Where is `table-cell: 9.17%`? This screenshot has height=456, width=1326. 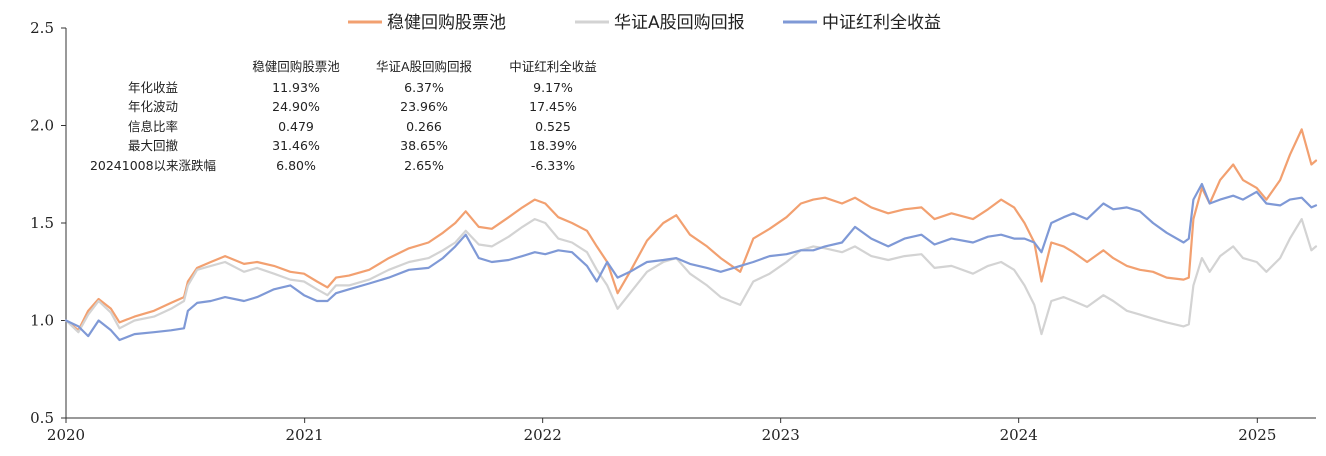
table-cell: 9.17% is located at coordinates (553, 87).